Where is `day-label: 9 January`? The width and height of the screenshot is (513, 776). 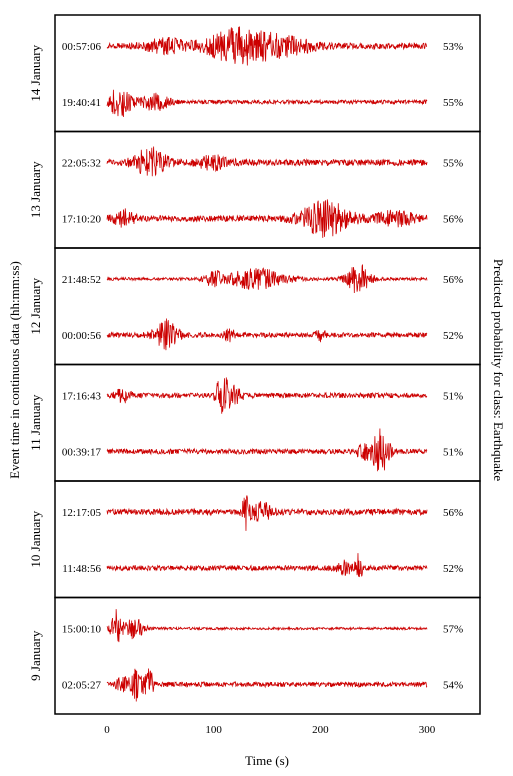
day-label: 9 January is located at coordinates (35, 655).